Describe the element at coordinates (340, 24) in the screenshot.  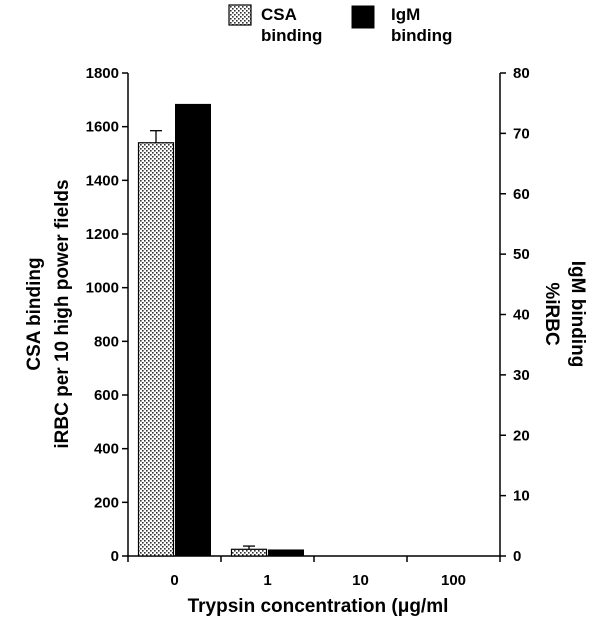
I see `legend: CSA binding IgM binding` at that location.